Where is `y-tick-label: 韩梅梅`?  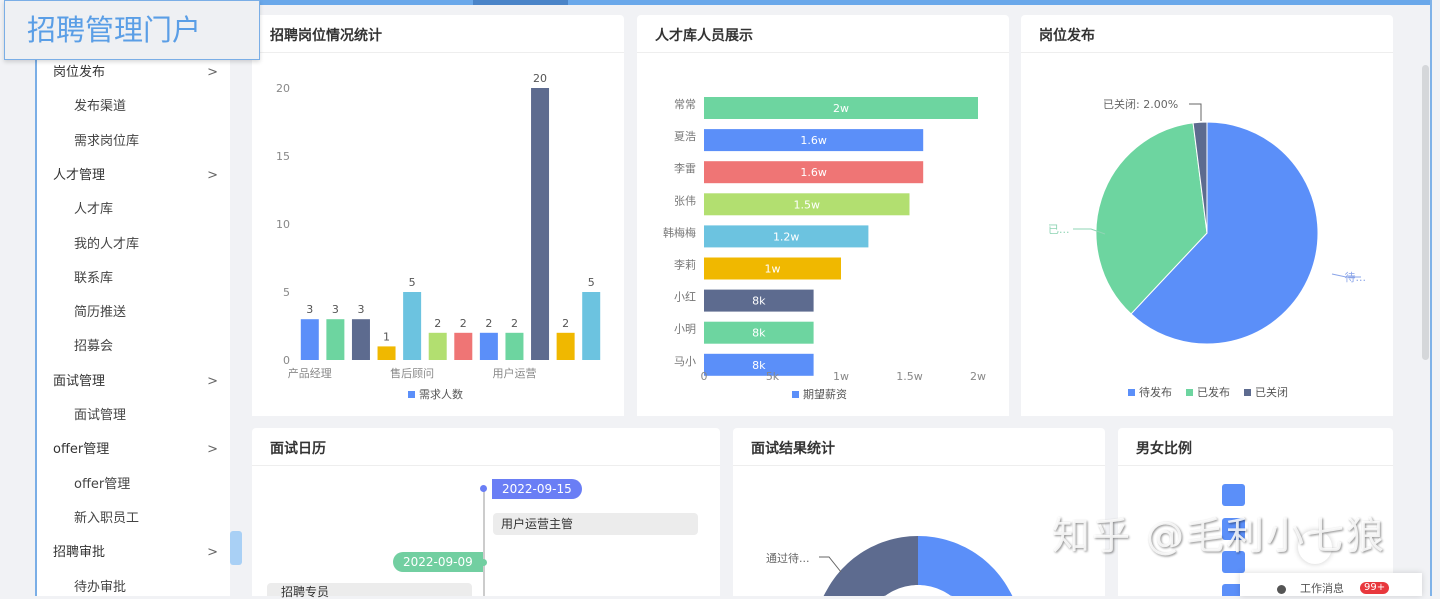 y-tick-label: 韩梅梅 is located at coordinates (679, 232).